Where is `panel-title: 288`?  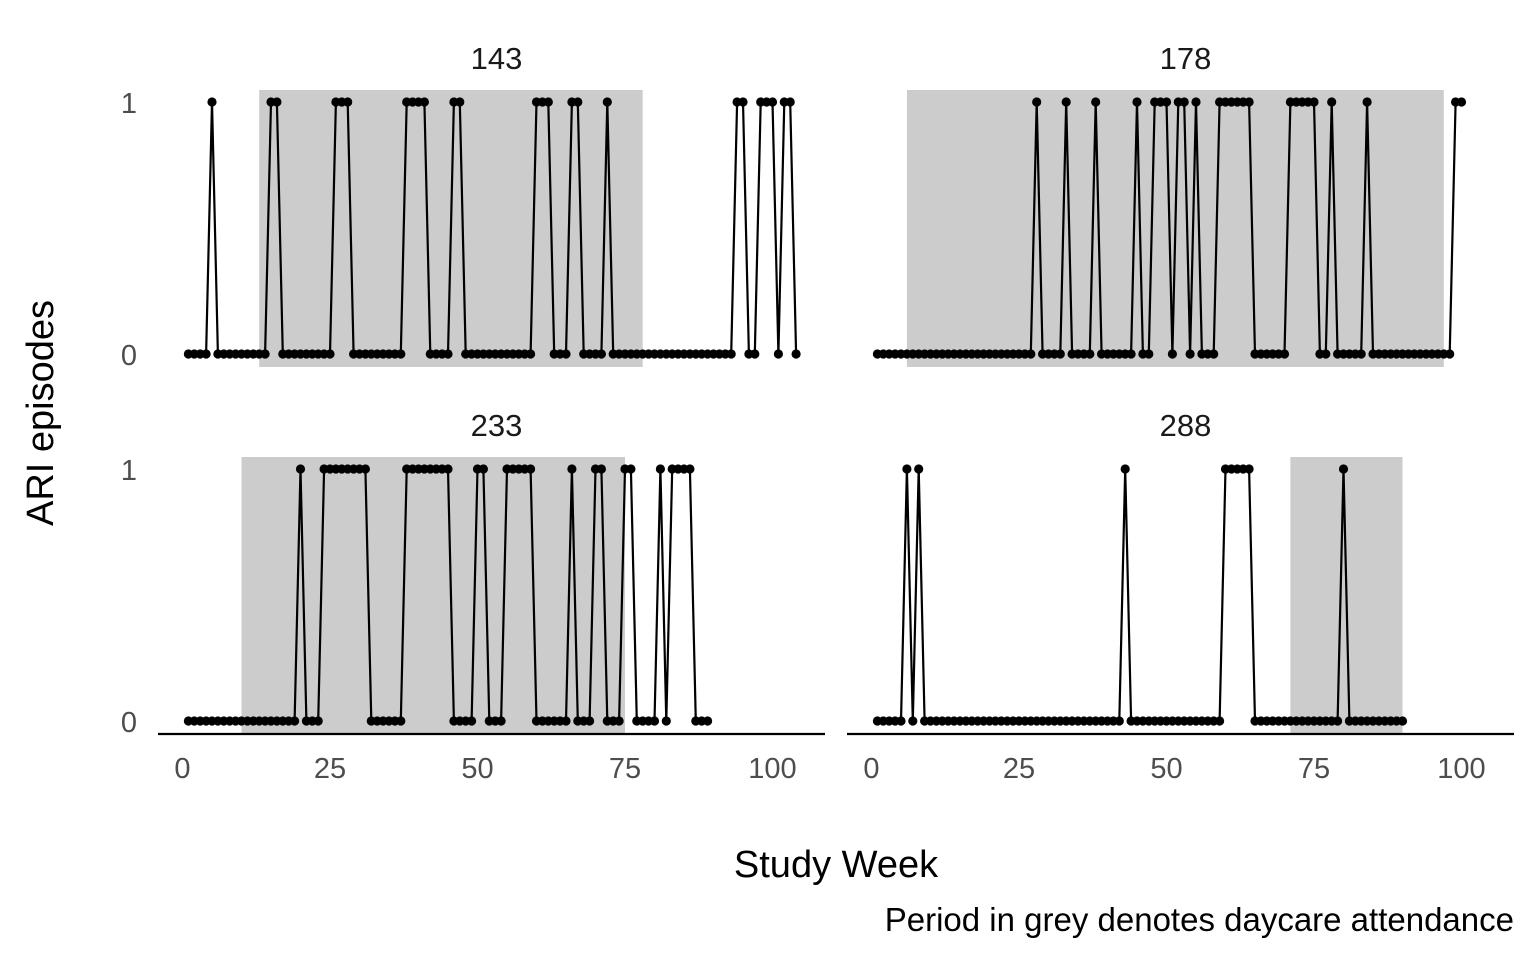 panel-title: 288 is located at coordinates (1186, 425).